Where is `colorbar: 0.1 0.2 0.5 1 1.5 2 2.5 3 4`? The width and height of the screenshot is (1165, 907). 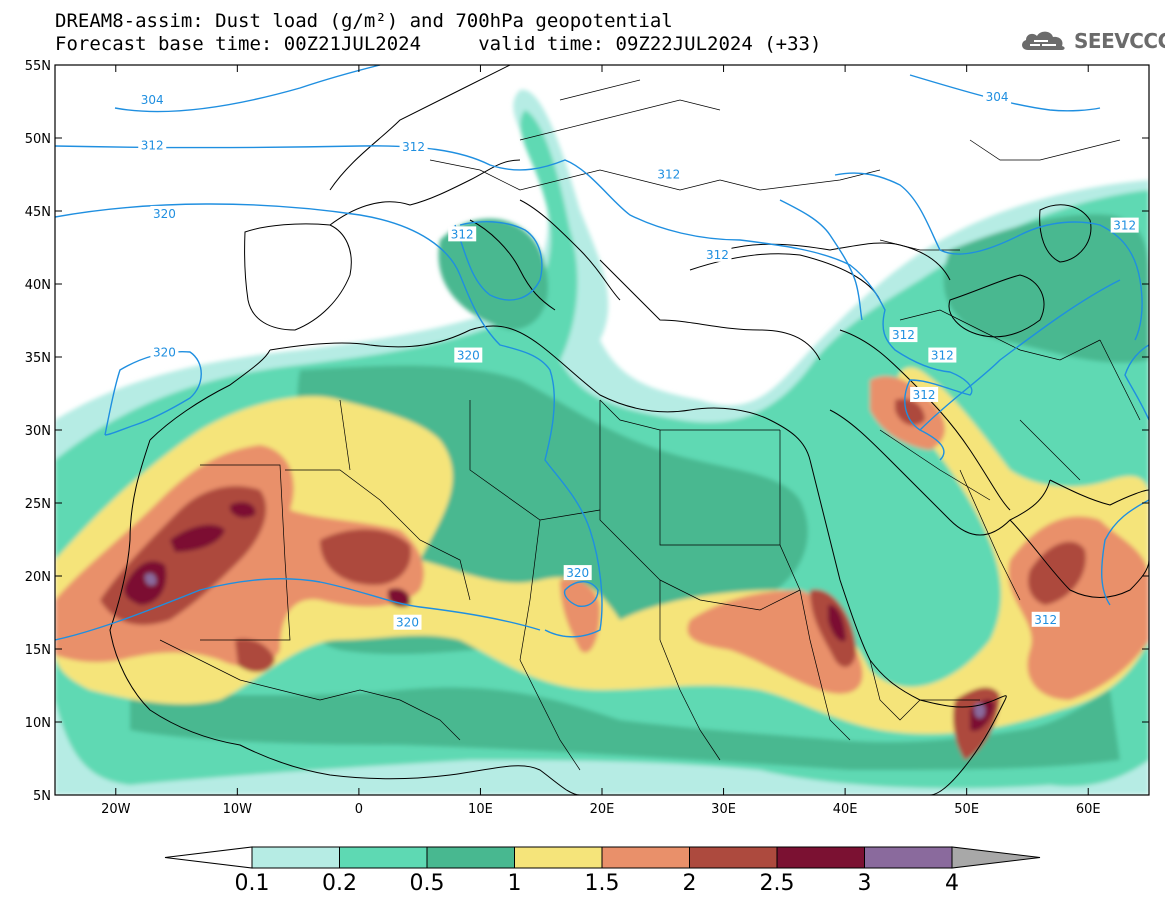
colorbar: 0.1 0.2 0.5 1 1.5 2 2.5 3 4 is located at coordinates (602, 871).